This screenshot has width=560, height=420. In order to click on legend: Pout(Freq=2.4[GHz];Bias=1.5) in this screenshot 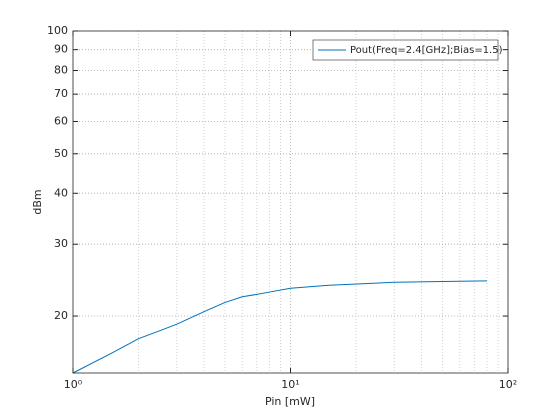, I will do `click(407, 50)`.